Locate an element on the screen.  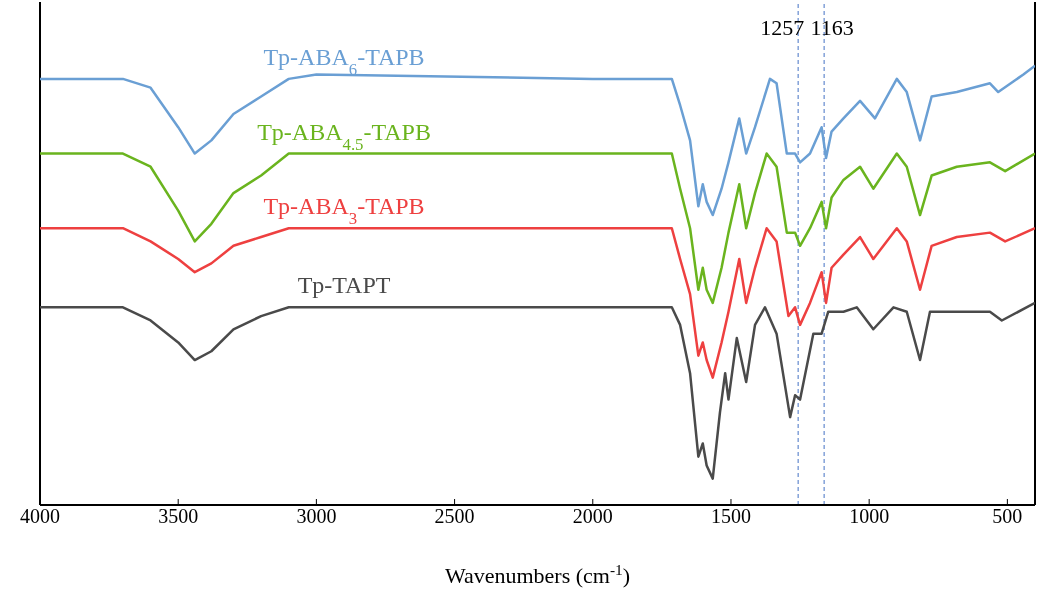
x-axis-title: Wavenumbers (cm$^{-1}$) is located at coordinates (537, 574).